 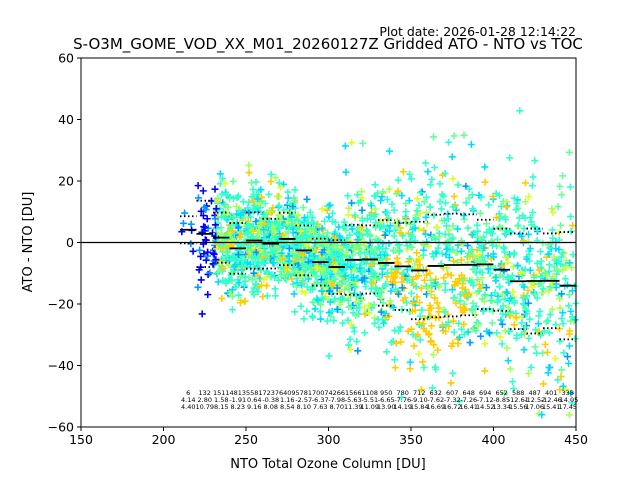 I want to click on bin-mean-label: -12.61, so click(x=518, y=400).